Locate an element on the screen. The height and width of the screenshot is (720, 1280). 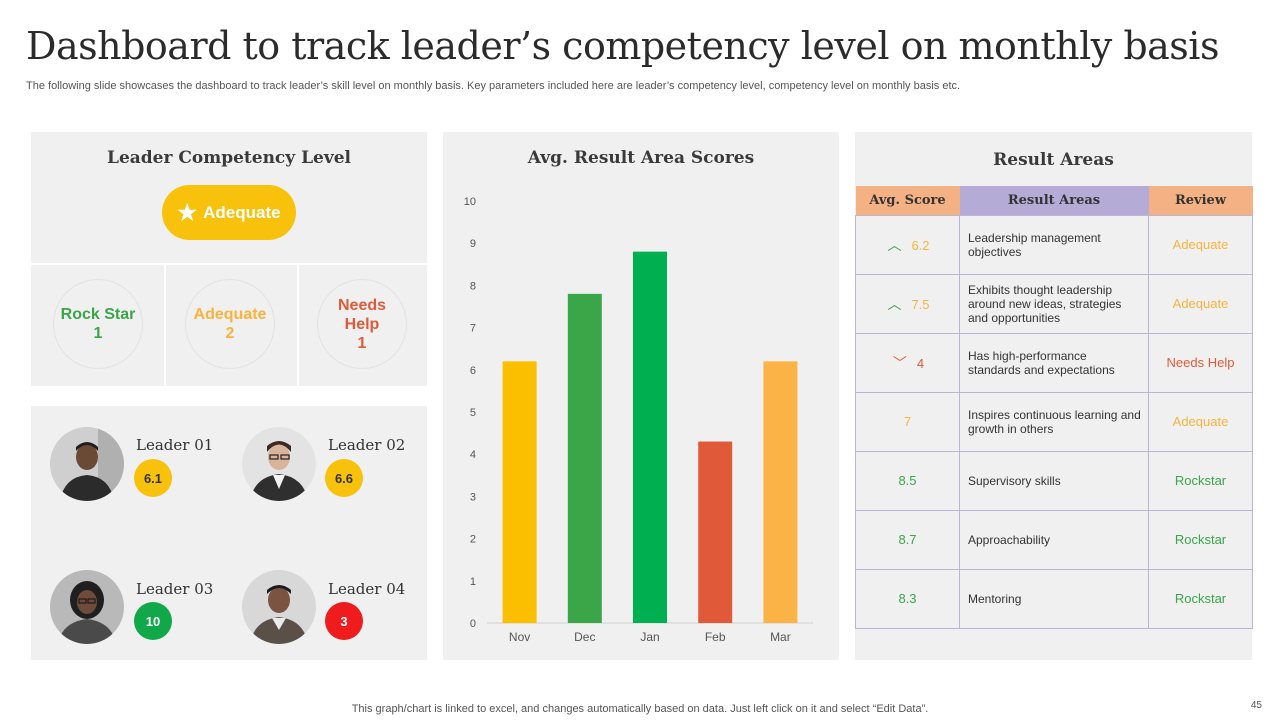
y-tick-label: 1 is located at coordinates (473, 582).